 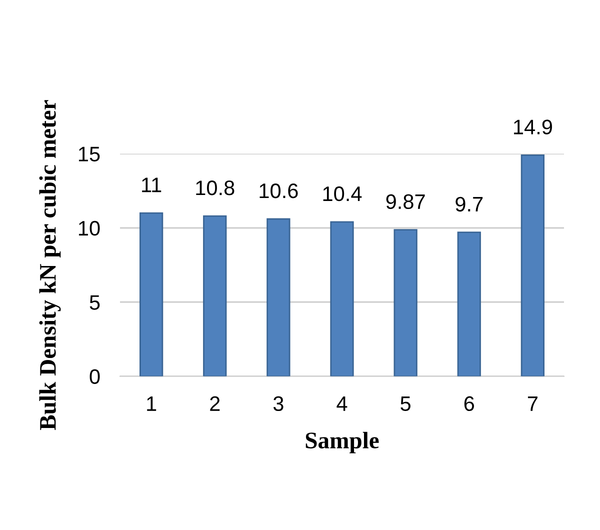 I want to click on y-axis-title: Bulk Density kN per cubic meter, so click(x=50, y=265).